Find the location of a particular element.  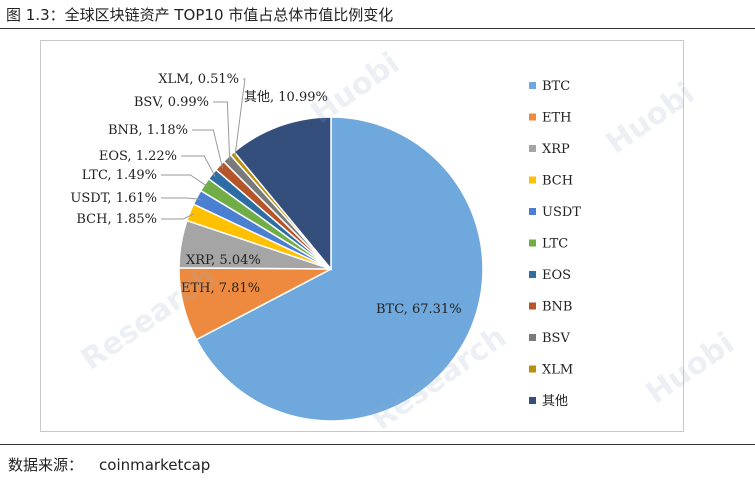

leader-line-usdt is located at coordinates (181, 198).